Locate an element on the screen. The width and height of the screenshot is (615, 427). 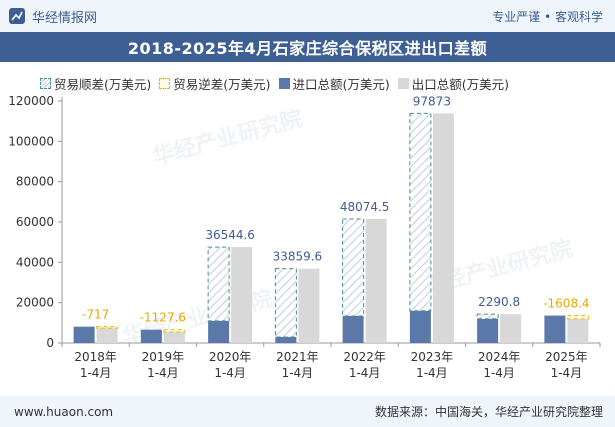
y-tick-label: 40000 is located at coordinates (35, 262).